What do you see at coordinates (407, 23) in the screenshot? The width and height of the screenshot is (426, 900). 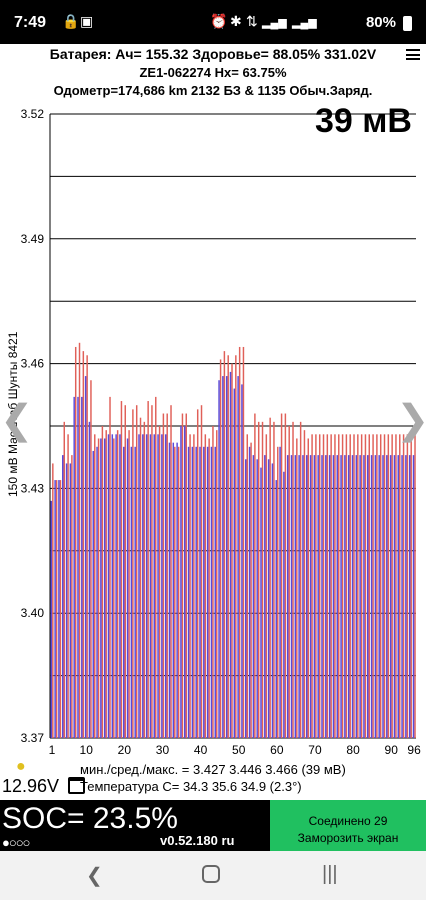 I see `battery-icon` at bounding box center [407, 23].